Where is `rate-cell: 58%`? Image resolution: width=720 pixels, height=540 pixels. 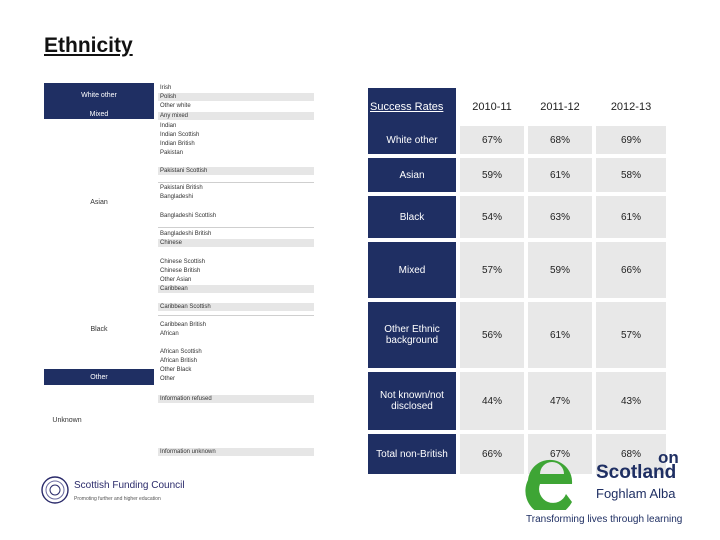
rate-cell: 58% is located at coordinates (631, 175).